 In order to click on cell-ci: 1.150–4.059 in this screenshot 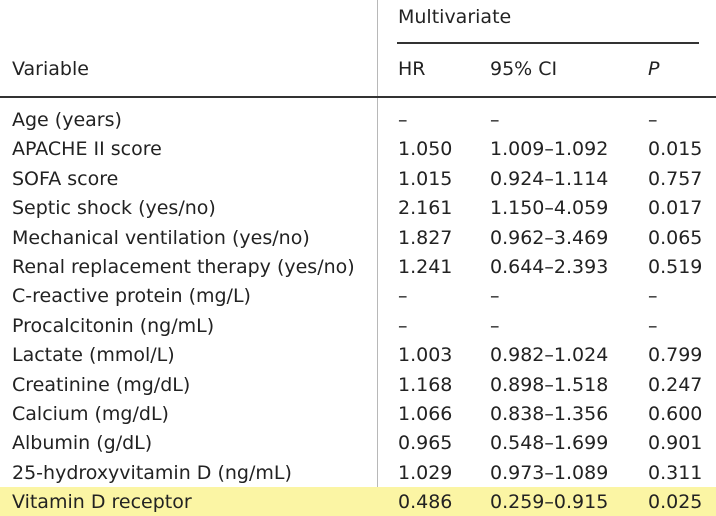, I will do `click(549, 208)`.